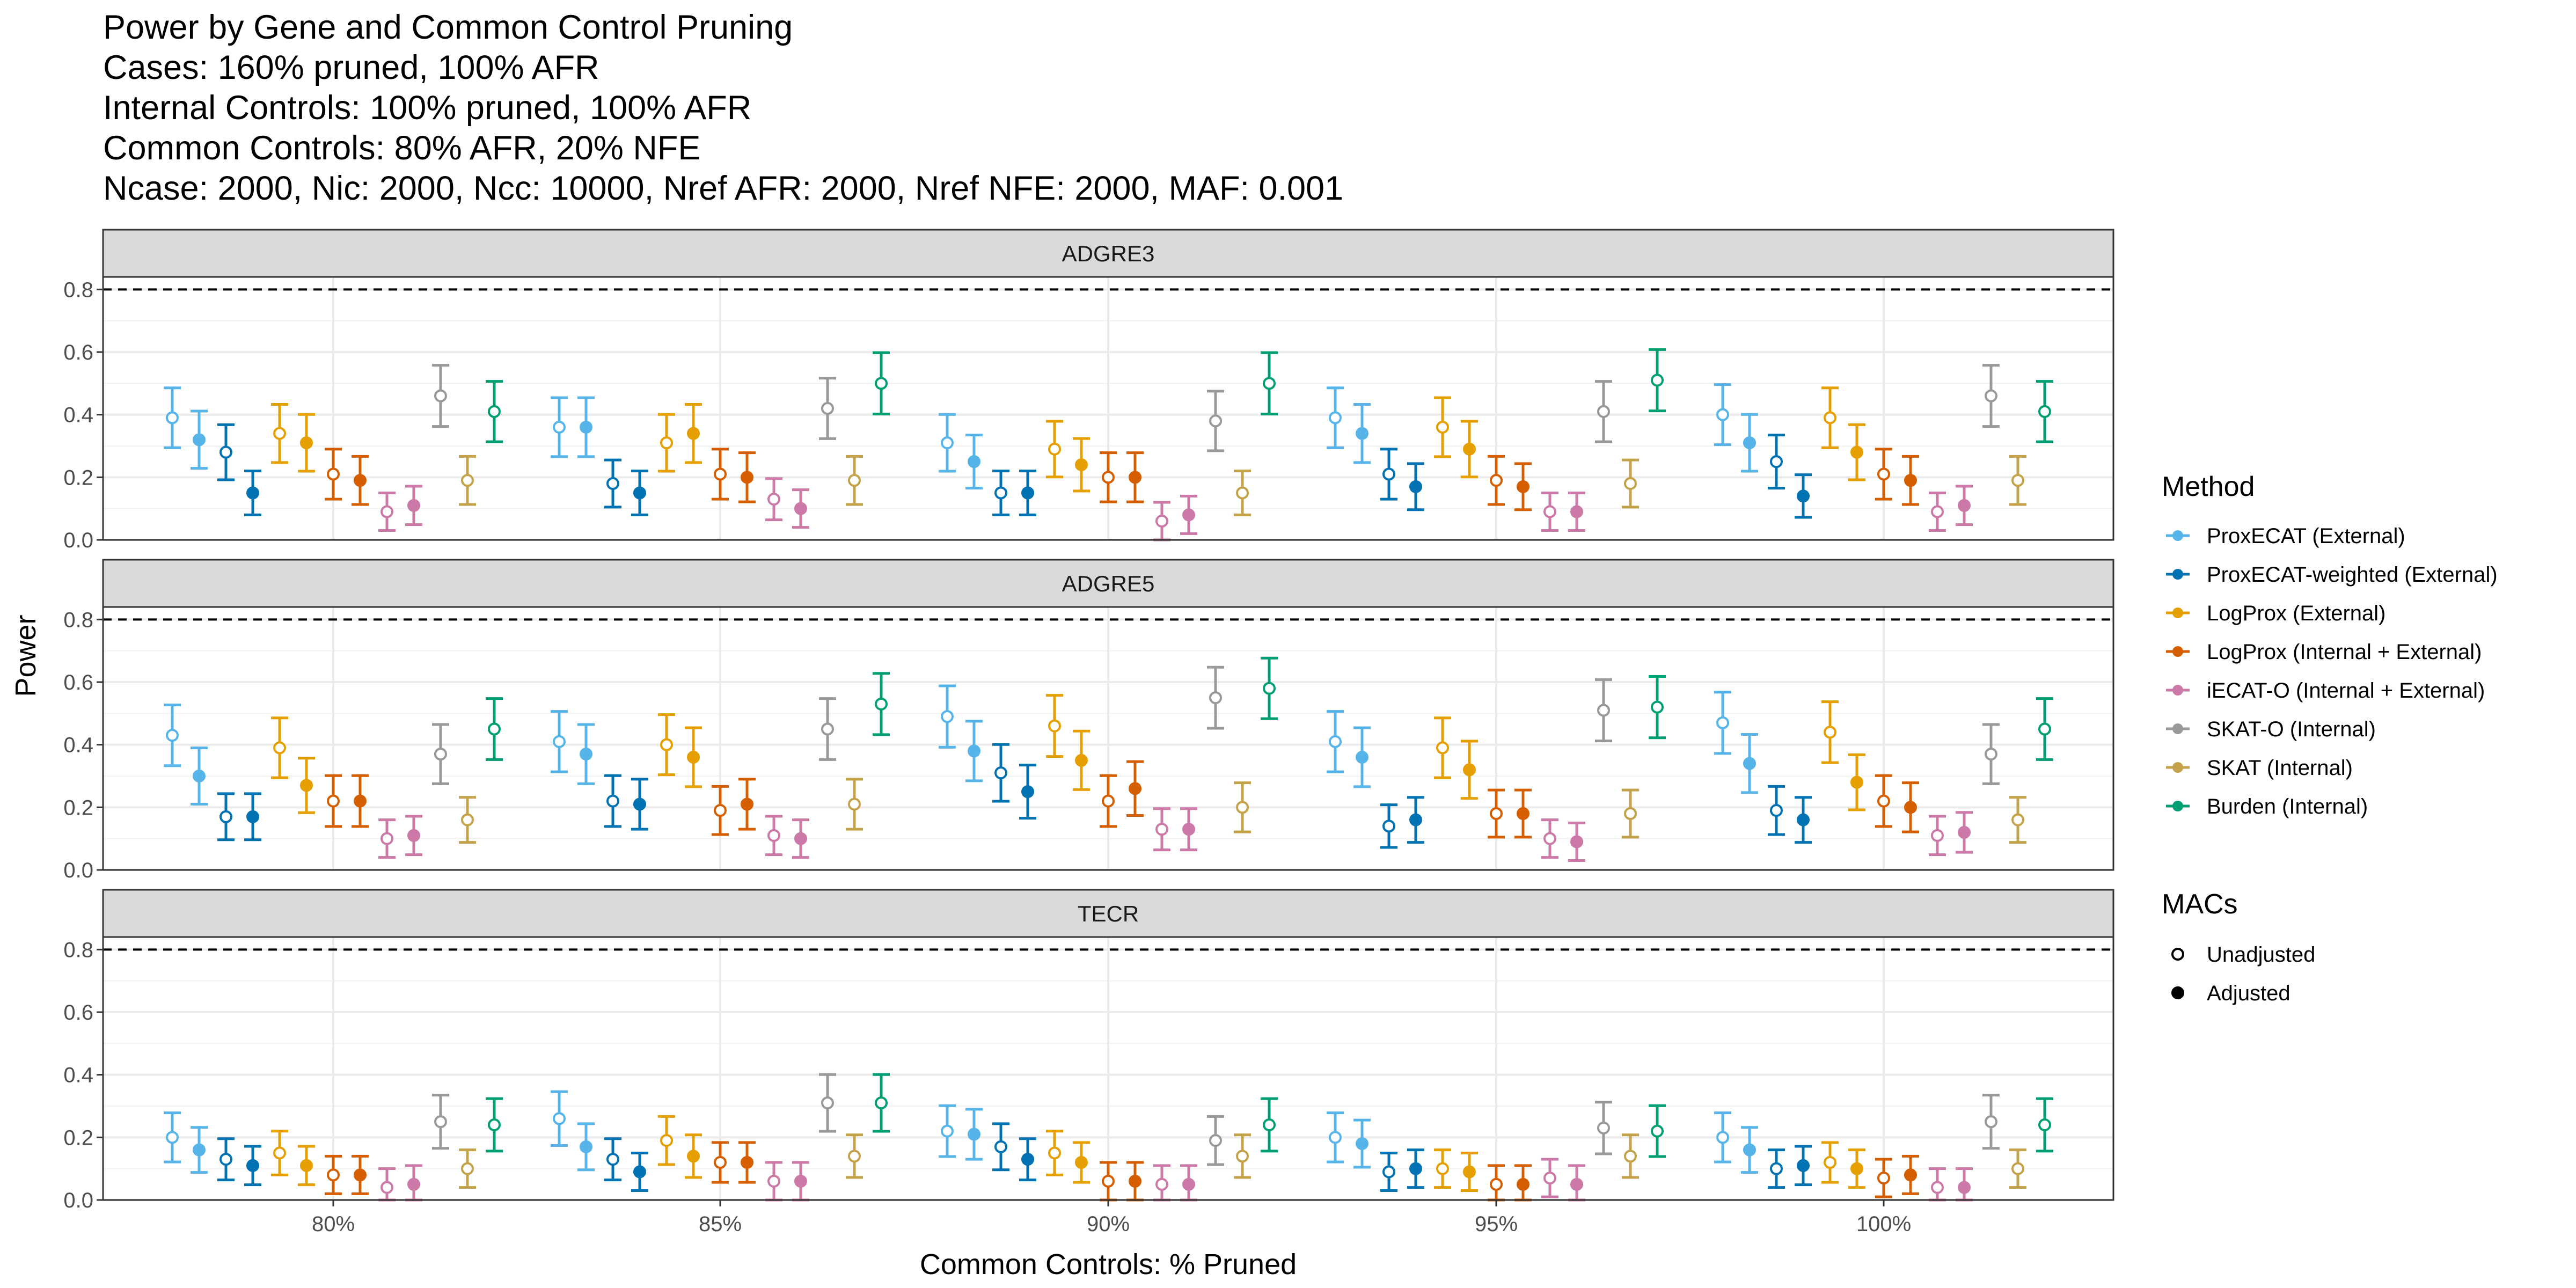 This screenshot has height=1288, width=2576. I want to click on legend-title-method: Method, so click(2208, 486).